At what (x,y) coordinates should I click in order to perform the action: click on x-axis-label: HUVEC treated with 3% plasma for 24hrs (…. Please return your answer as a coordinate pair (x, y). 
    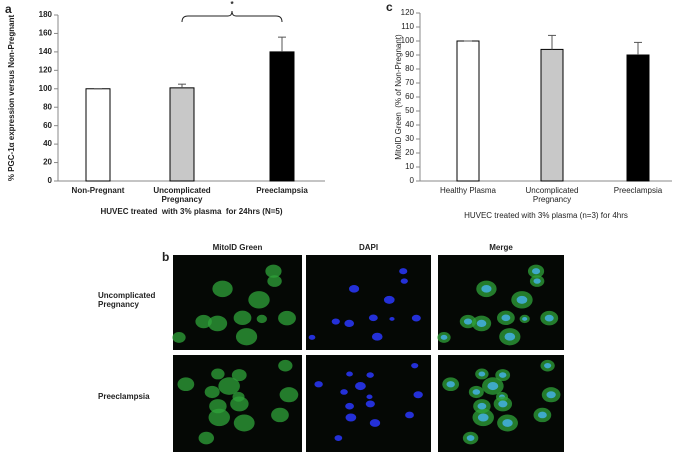
    Looking at the image, I should click on (191, 211).